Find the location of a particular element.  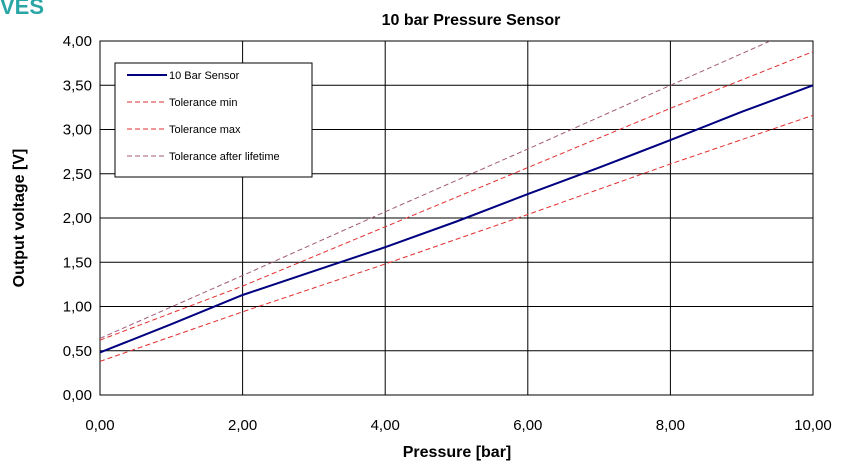

x-tick-label: 8,00 is located at coordinates (670, 425).